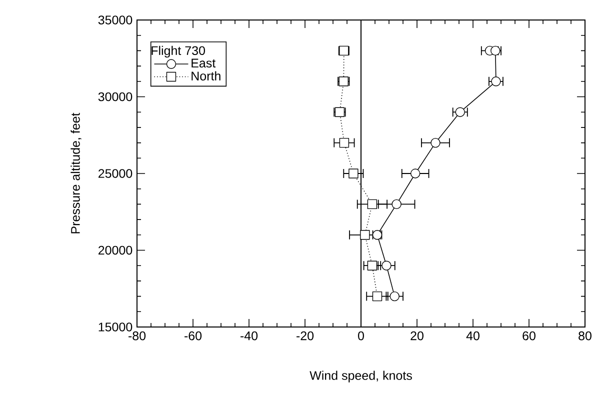 This screenshot has height=420, width=601. I want to click on x-tick-label: 20, so click(417, 335).